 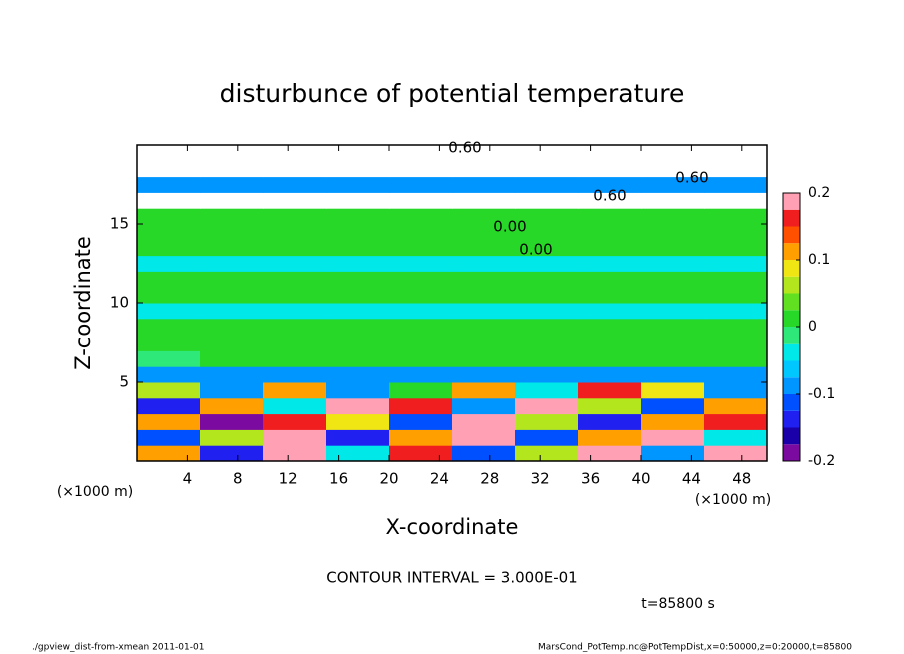 What do you see at coordinates (388, 479) in the screenshot?
I see `x-tick-label: 20` at bounding box center [388, 479].